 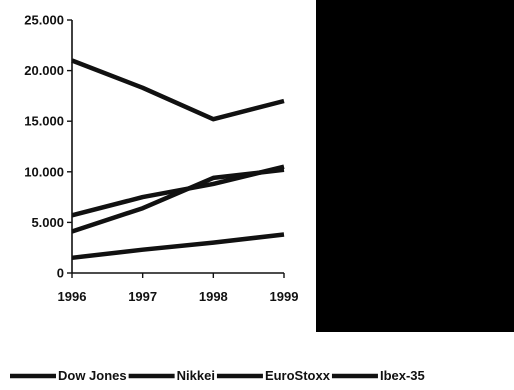 I want to click on legend-label-nikkei: Nikkei, so click(x=196, y=375).